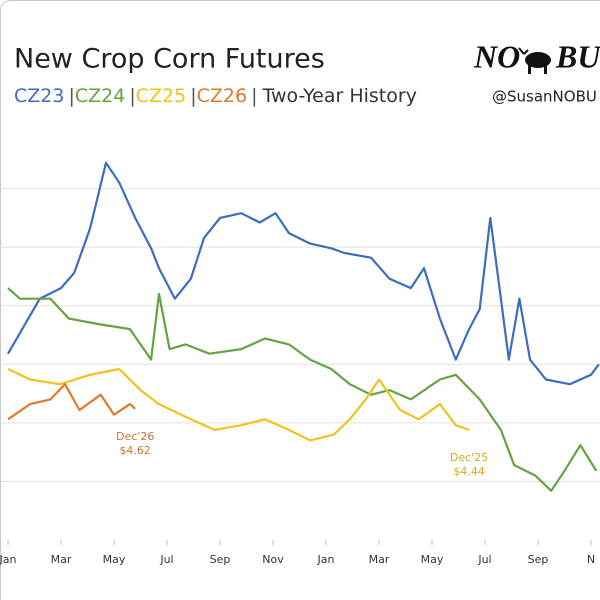  What do you see at coordinates (135, 450) in the screenshot?
I see `annotation-value: $4.62` at bounding box center [135, 450].